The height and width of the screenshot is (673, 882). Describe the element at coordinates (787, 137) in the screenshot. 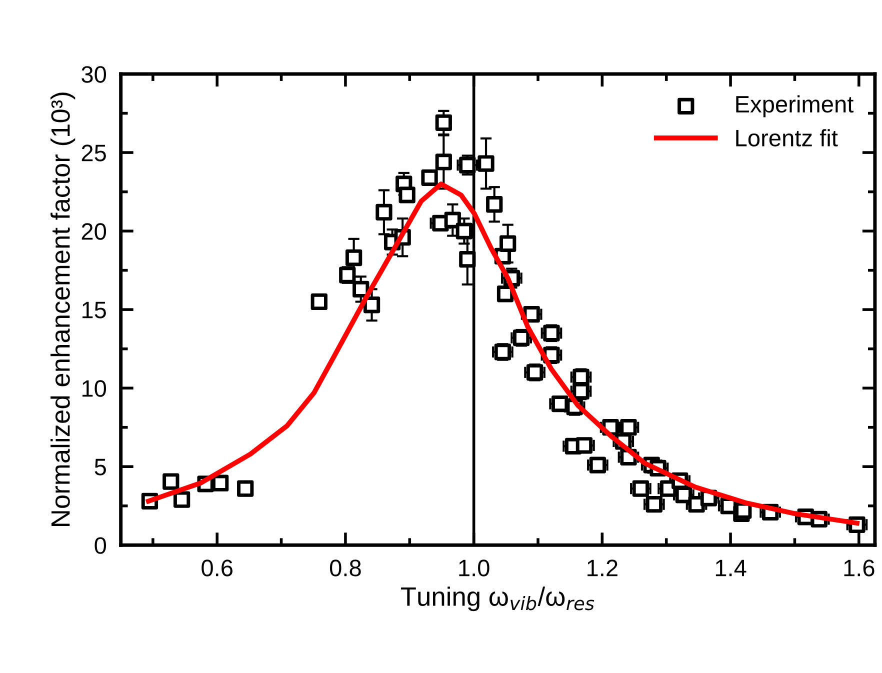

I see `legend-label: Lorentz fit` at that location.